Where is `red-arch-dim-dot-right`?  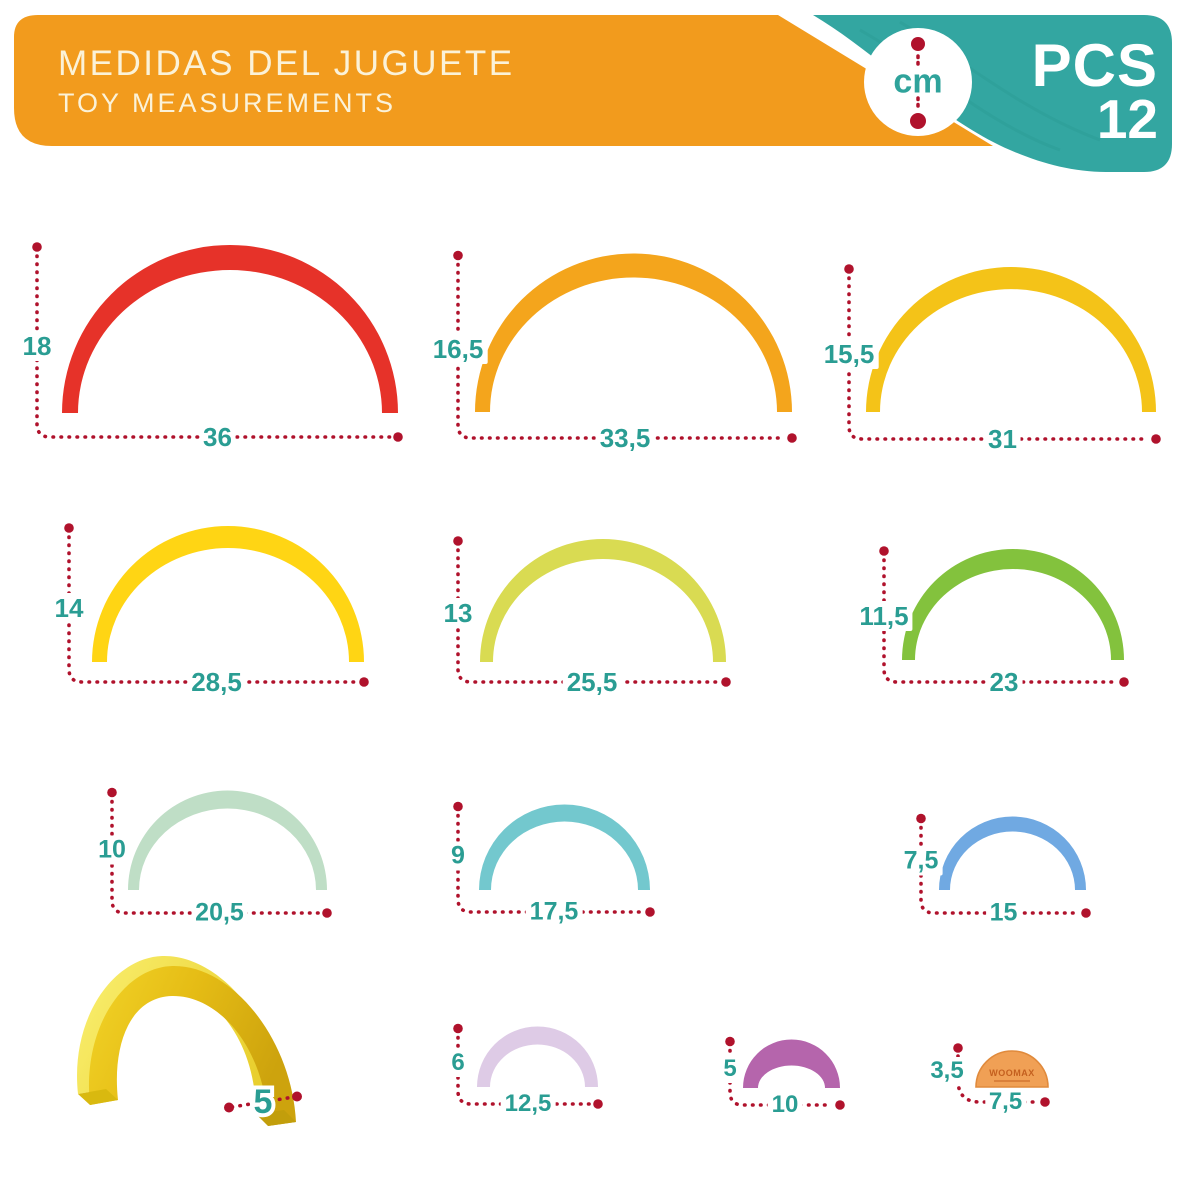 red-arch-dim-dot-right is located at coordinates (398, 437).